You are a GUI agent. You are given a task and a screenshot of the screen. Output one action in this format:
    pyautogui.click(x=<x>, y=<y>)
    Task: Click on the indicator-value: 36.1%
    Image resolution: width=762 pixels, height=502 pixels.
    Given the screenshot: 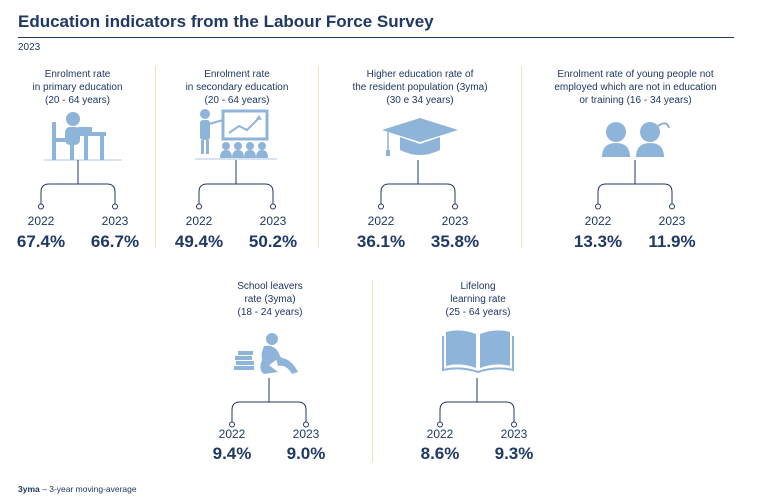 What is the action you would take?
    pyautogui.click(x=381, y=241)
    